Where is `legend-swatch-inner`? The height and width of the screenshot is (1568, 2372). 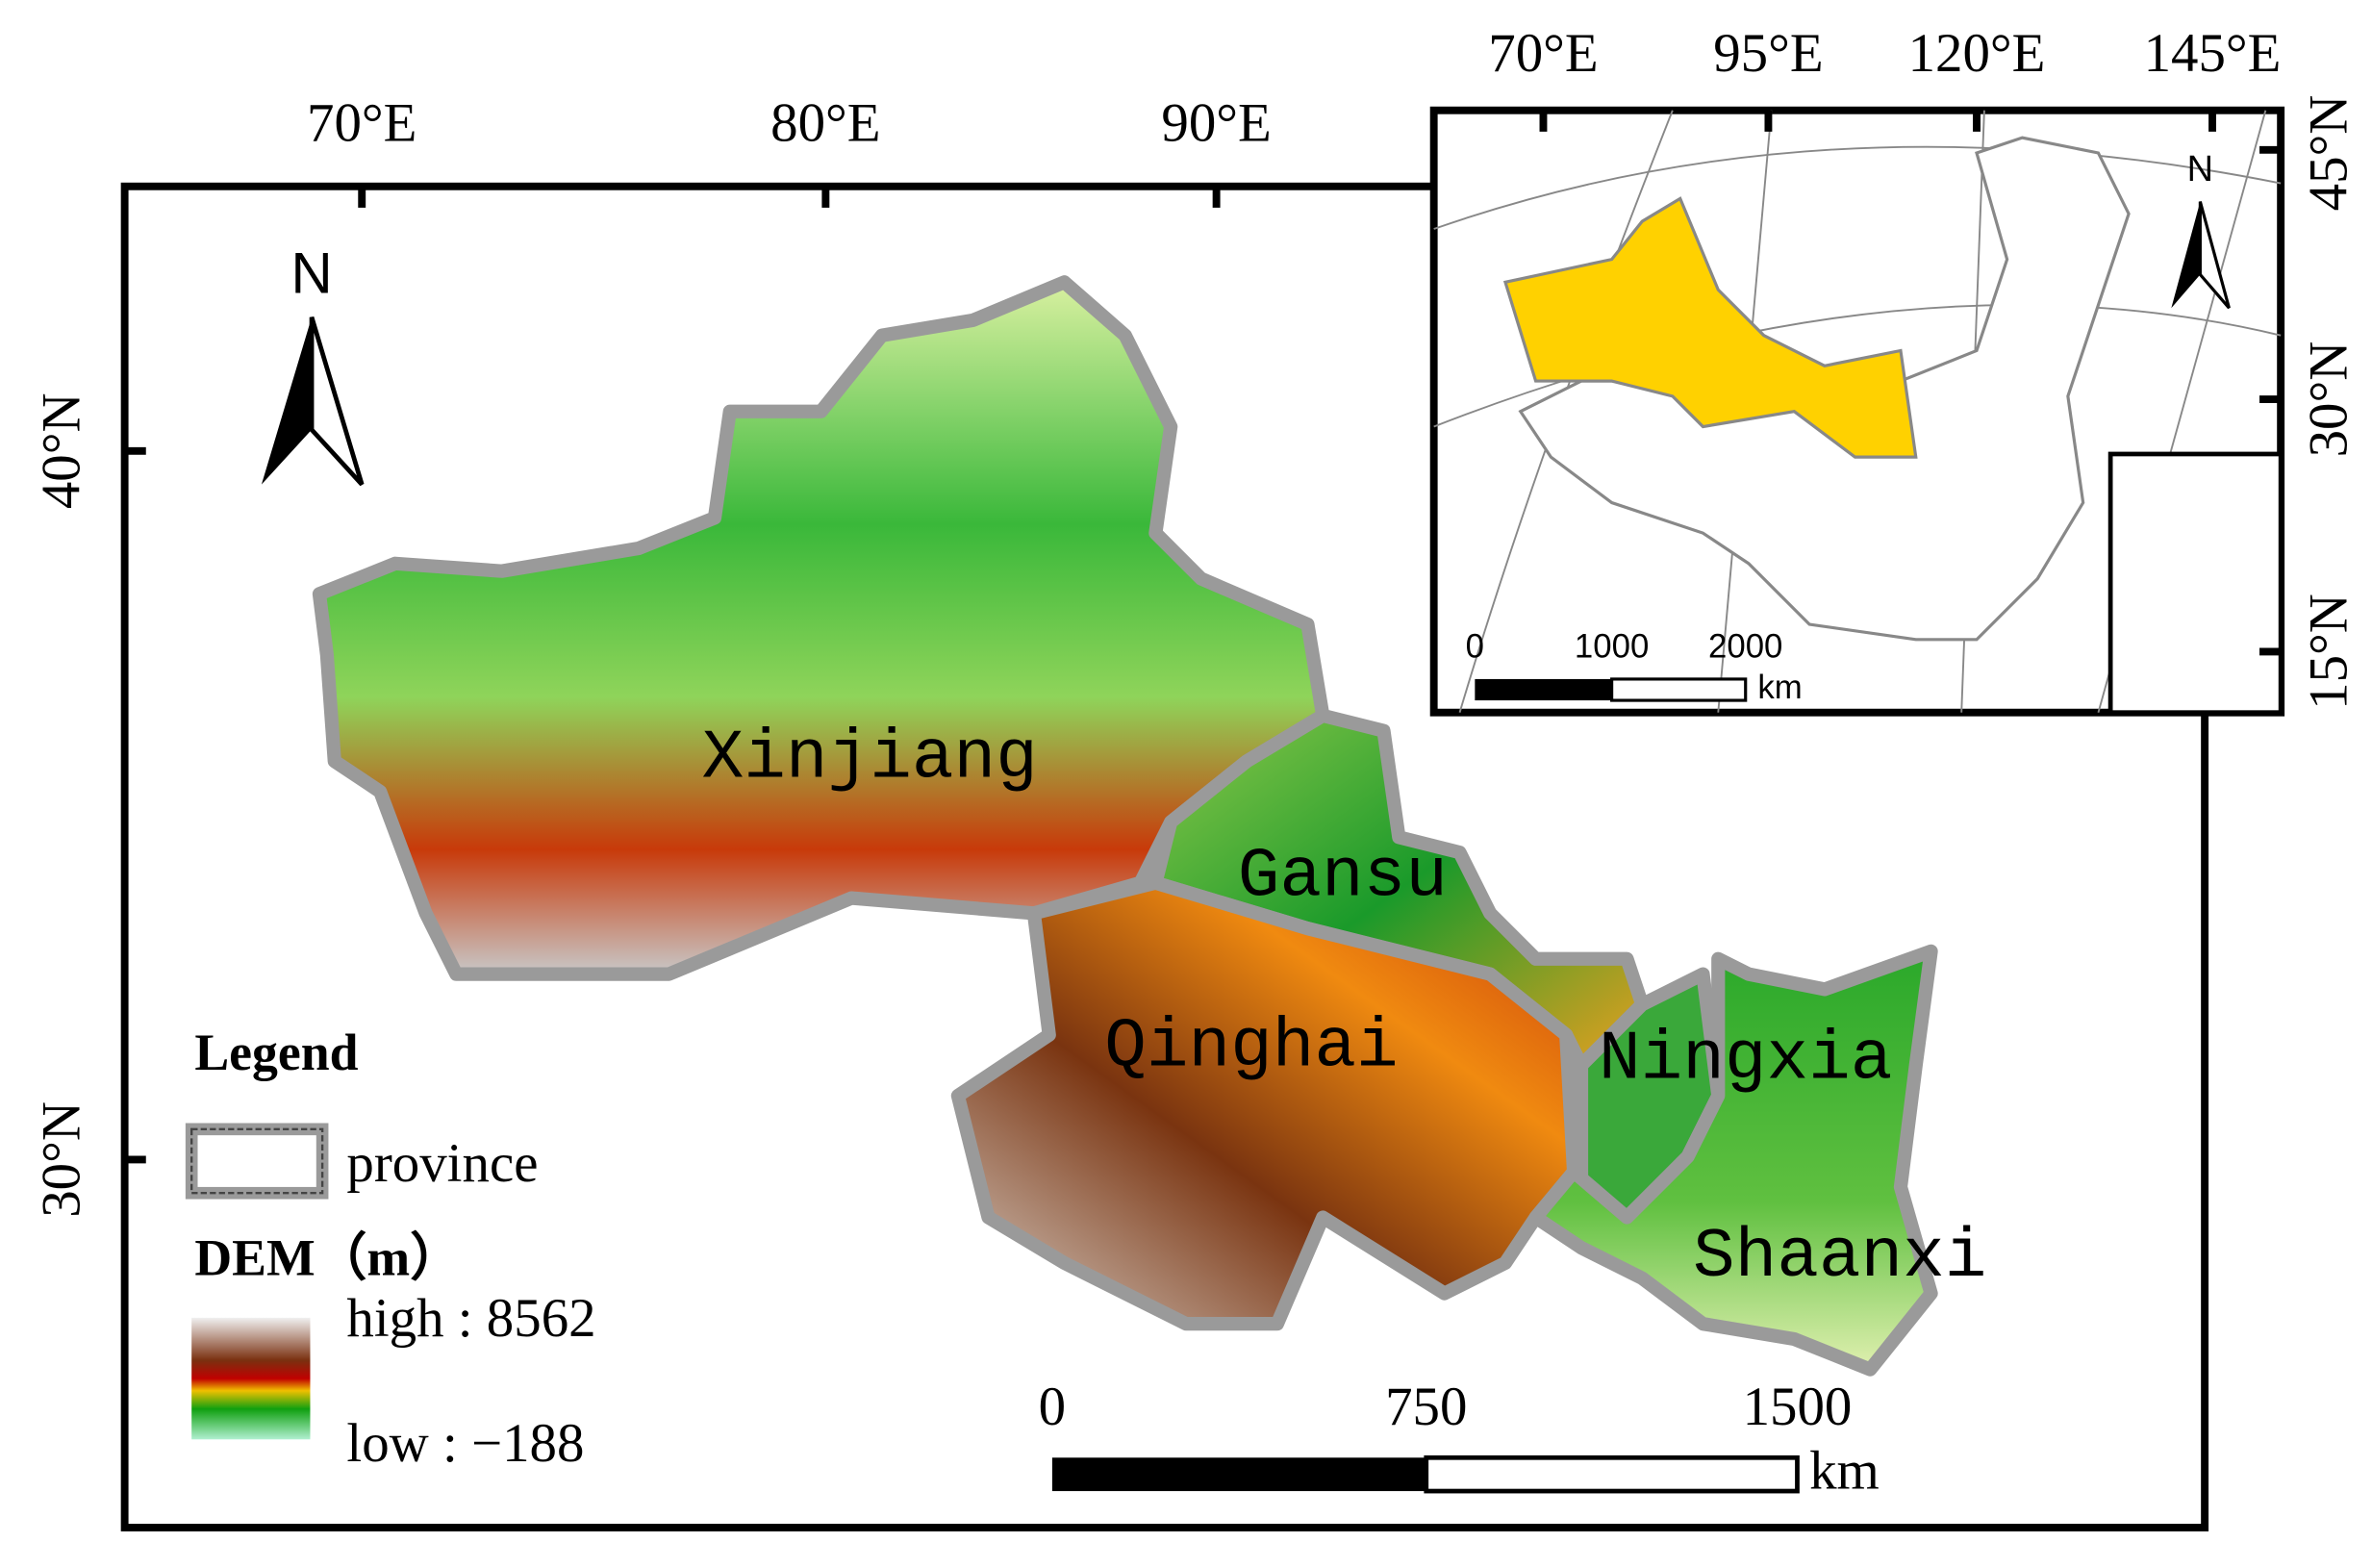
legend-swatch-inner is located at coordinates (257, 1161).